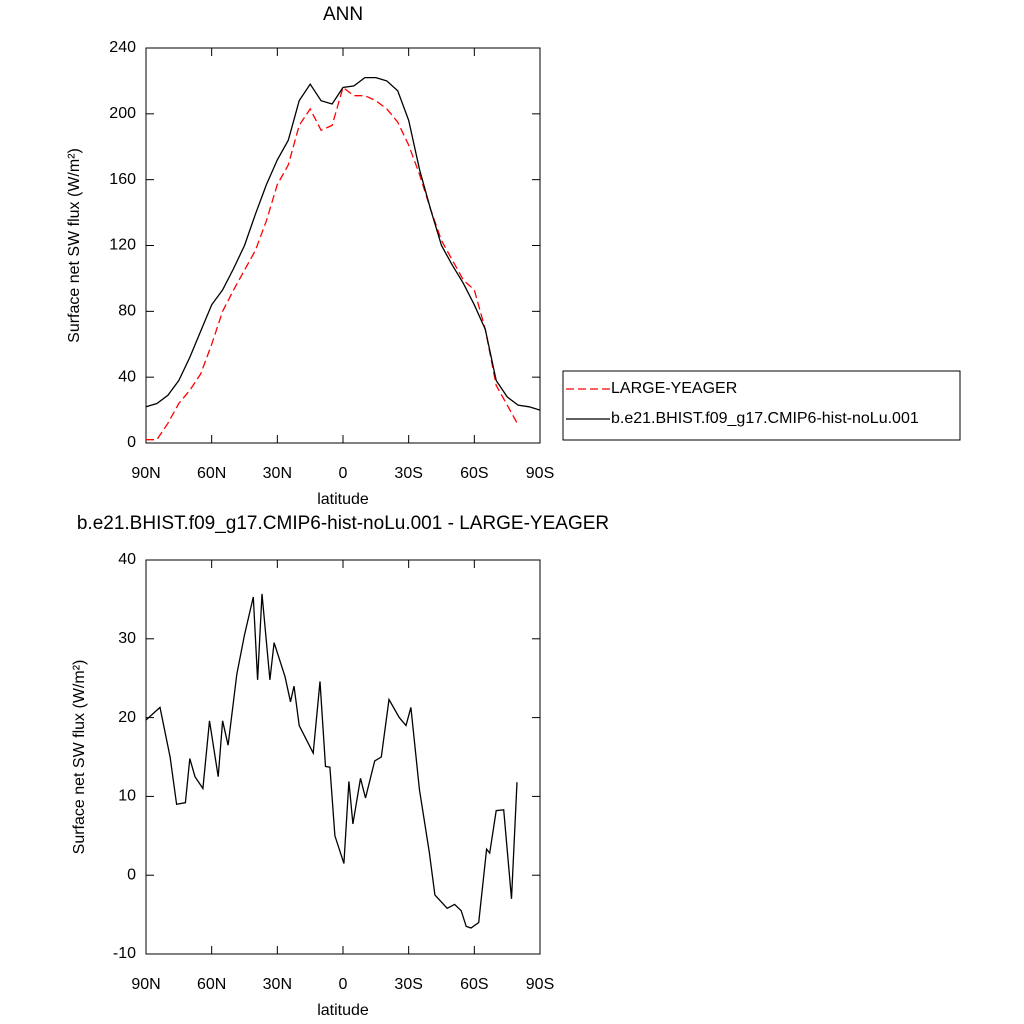  What do you see at coordinates (127, 796) in the screenshot?
I see `y-tick-label: 10` at bounding box center [127, 796].